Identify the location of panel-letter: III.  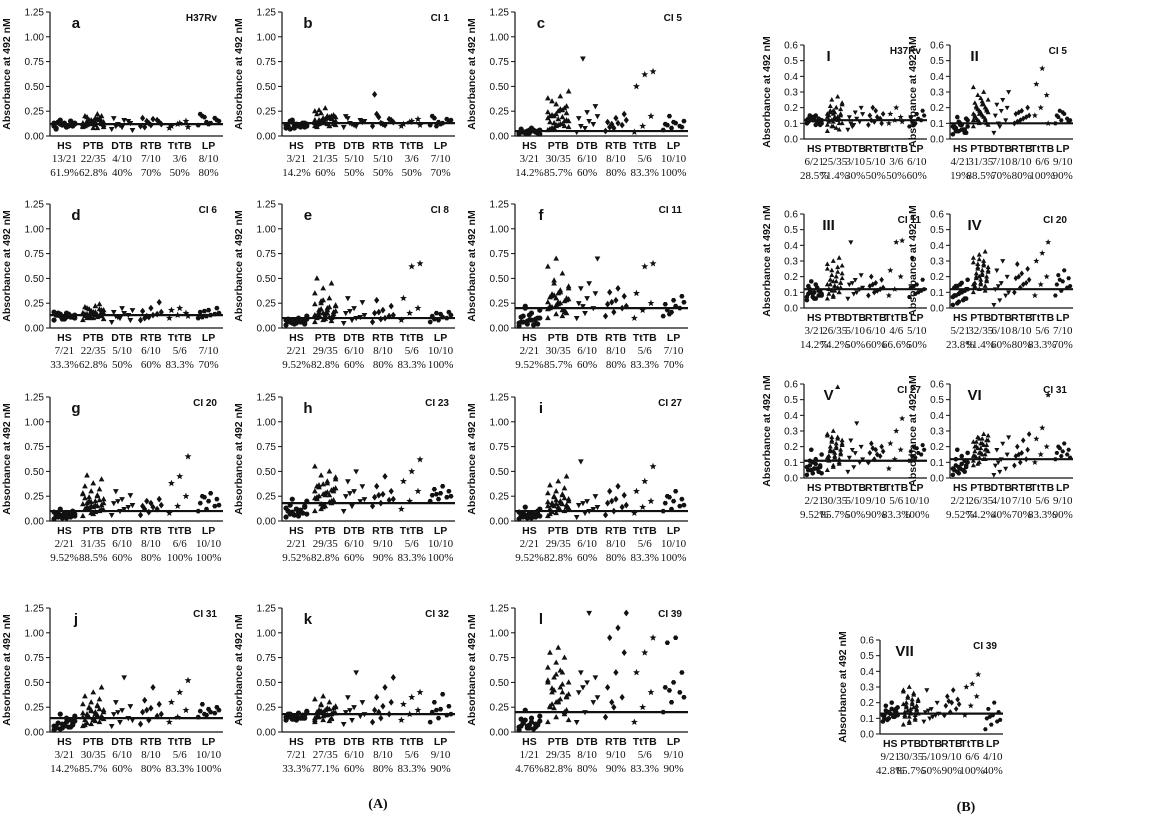
(828, 225).